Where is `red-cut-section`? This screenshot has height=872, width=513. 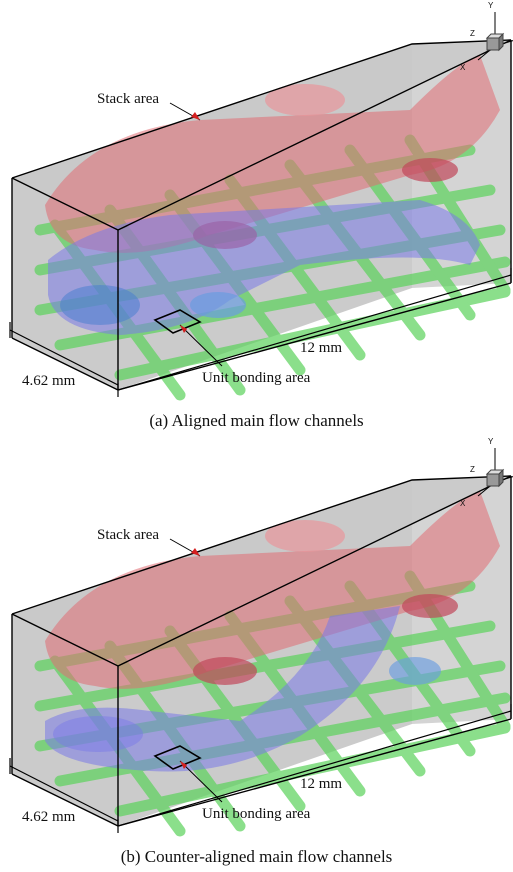 red-cut-section is located at coordinates (225, 671).